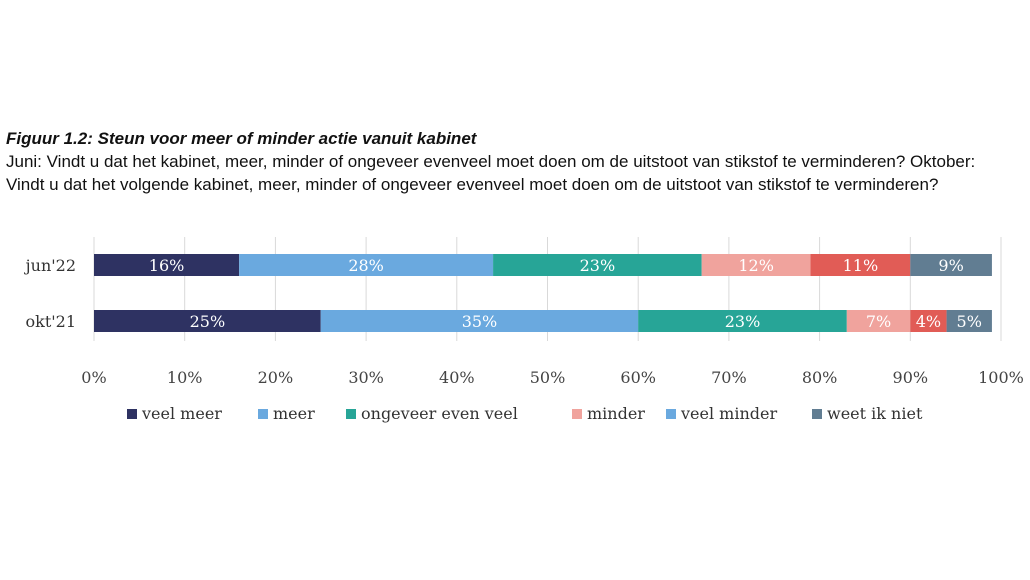 The width and height of the screenshot is (1030, 580). I want to click on data-label: 7%, so click(878, 321).